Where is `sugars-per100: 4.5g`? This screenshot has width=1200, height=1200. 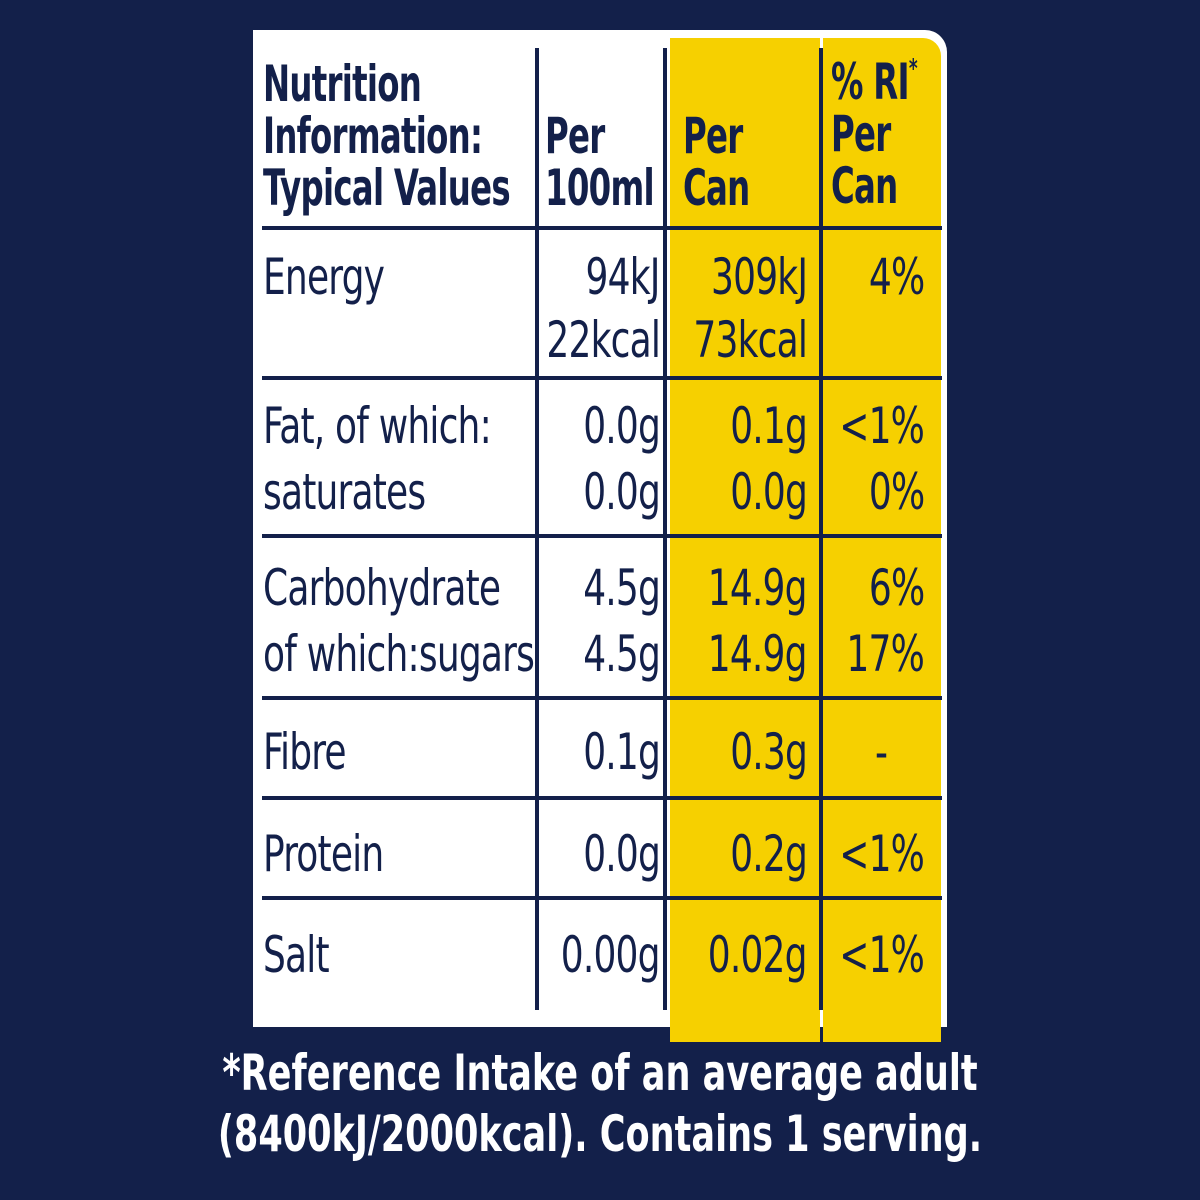
sugars-per100: 4.5g is located at coordinates (622, 654).